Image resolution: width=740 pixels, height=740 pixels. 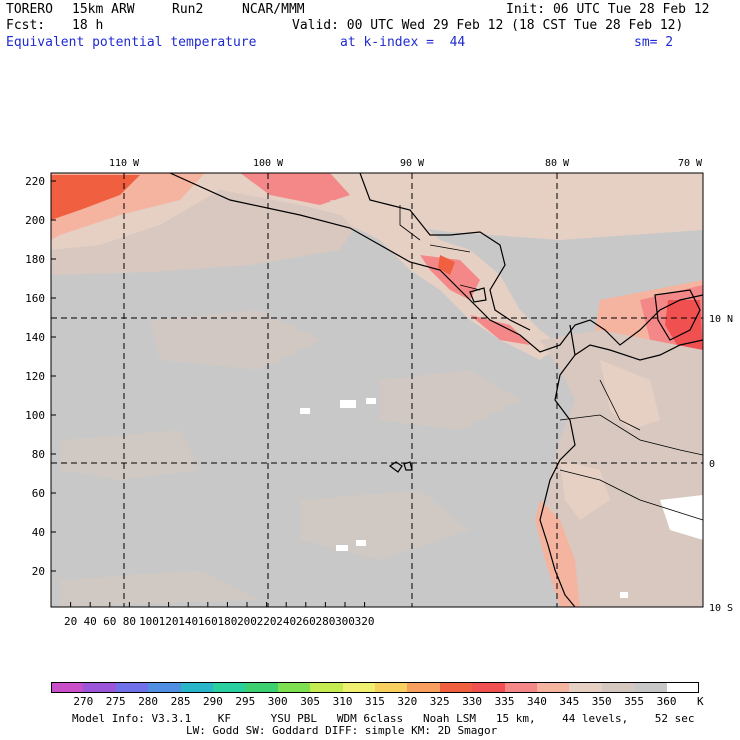 What do you see at coordinates (131, 42) in the screenshot?
I see `field-title: Equivalent potential temperature` at bounding box center [131, 42].